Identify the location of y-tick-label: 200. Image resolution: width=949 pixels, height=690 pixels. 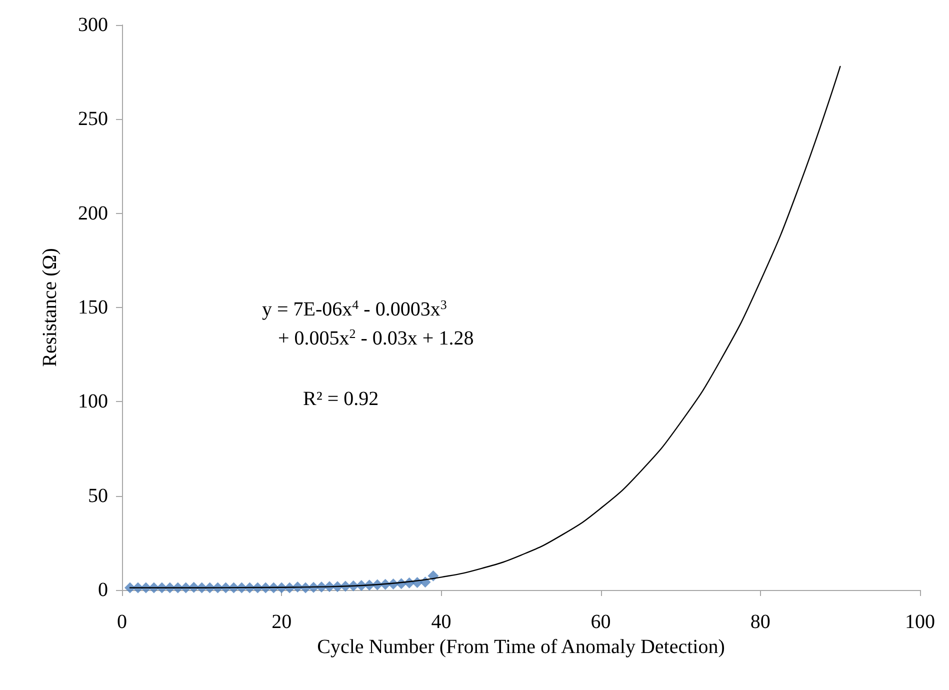
(93, 213).